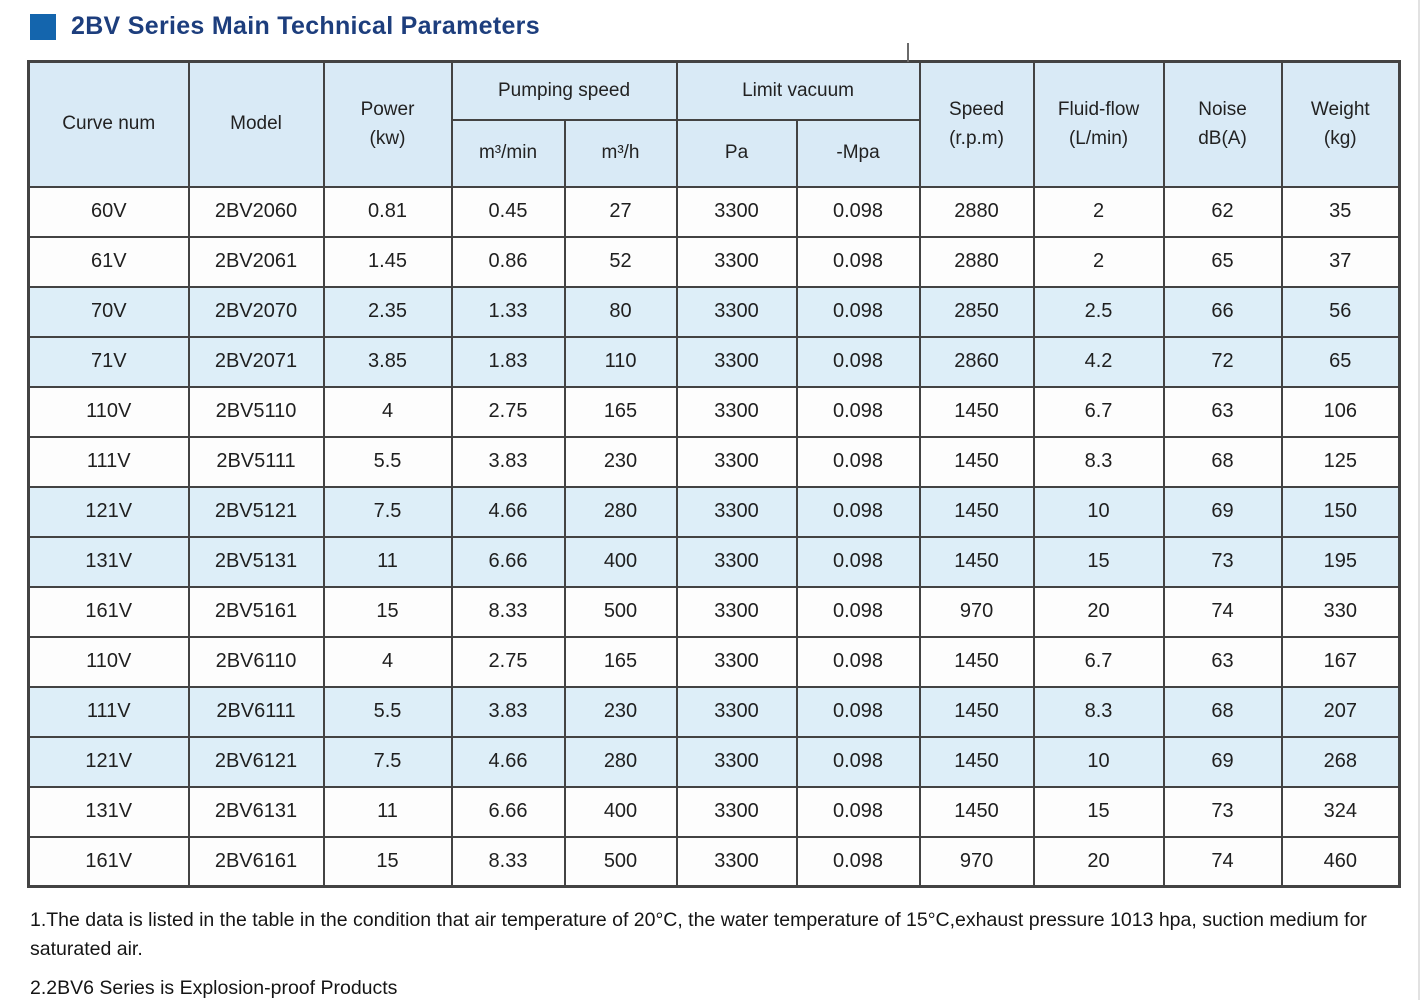  What do you see at coordinates (1340, 261) in the screenshot?
I see `cell-weight: 37` at bounding box center [1340, 261].